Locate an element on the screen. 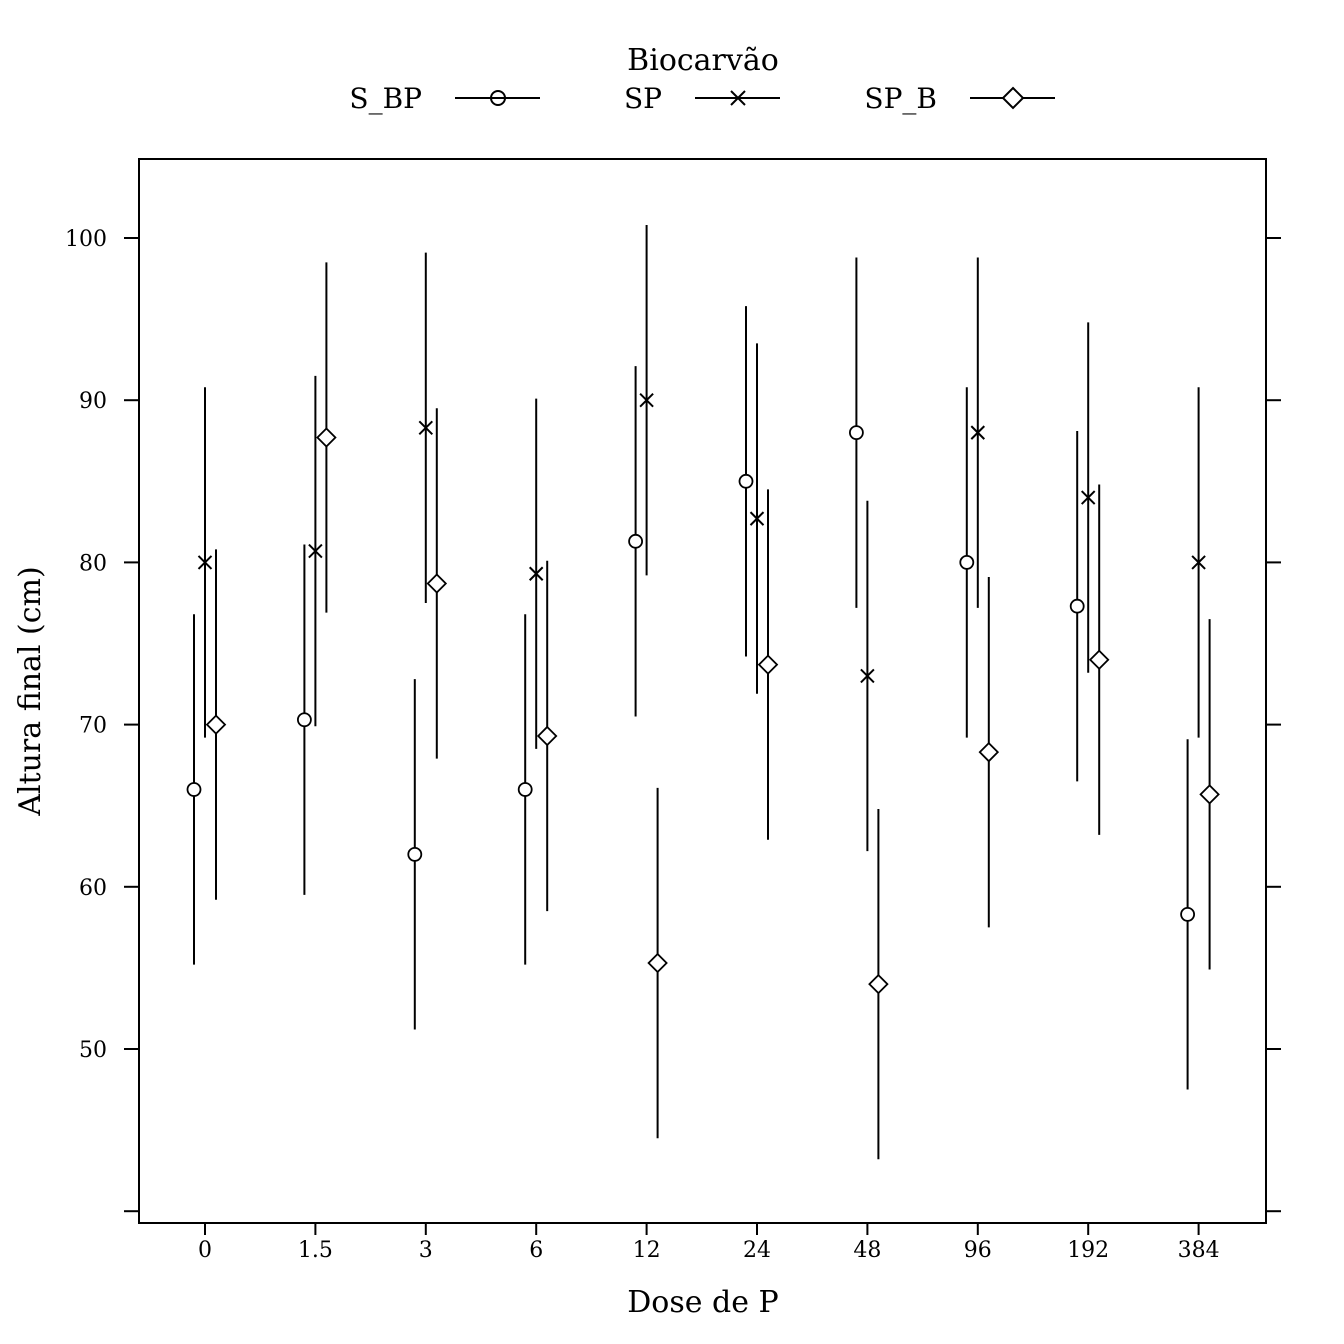 The width and height of the screenshot is (1344, 1344). legend-marker-circle is located at coordinates (498, 98).